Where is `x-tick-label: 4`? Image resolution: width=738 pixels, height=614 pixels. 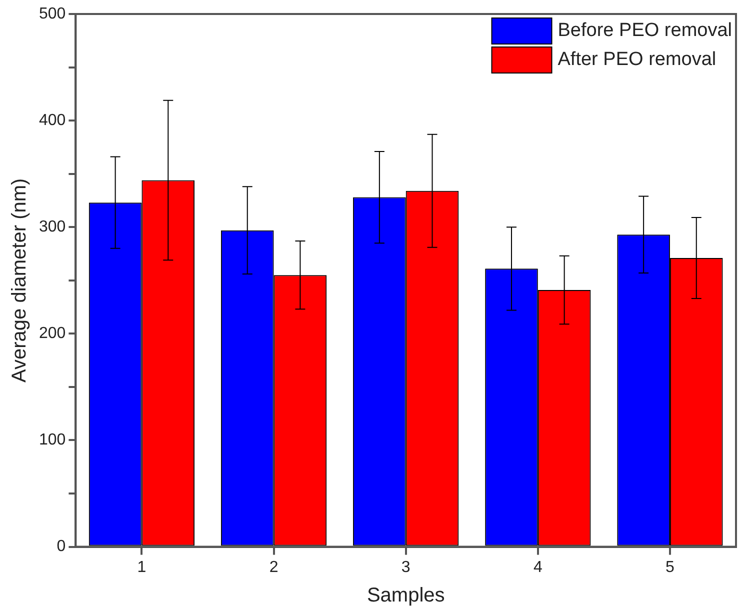
x-tick-label: 4 is located at coordinates (537, 567).